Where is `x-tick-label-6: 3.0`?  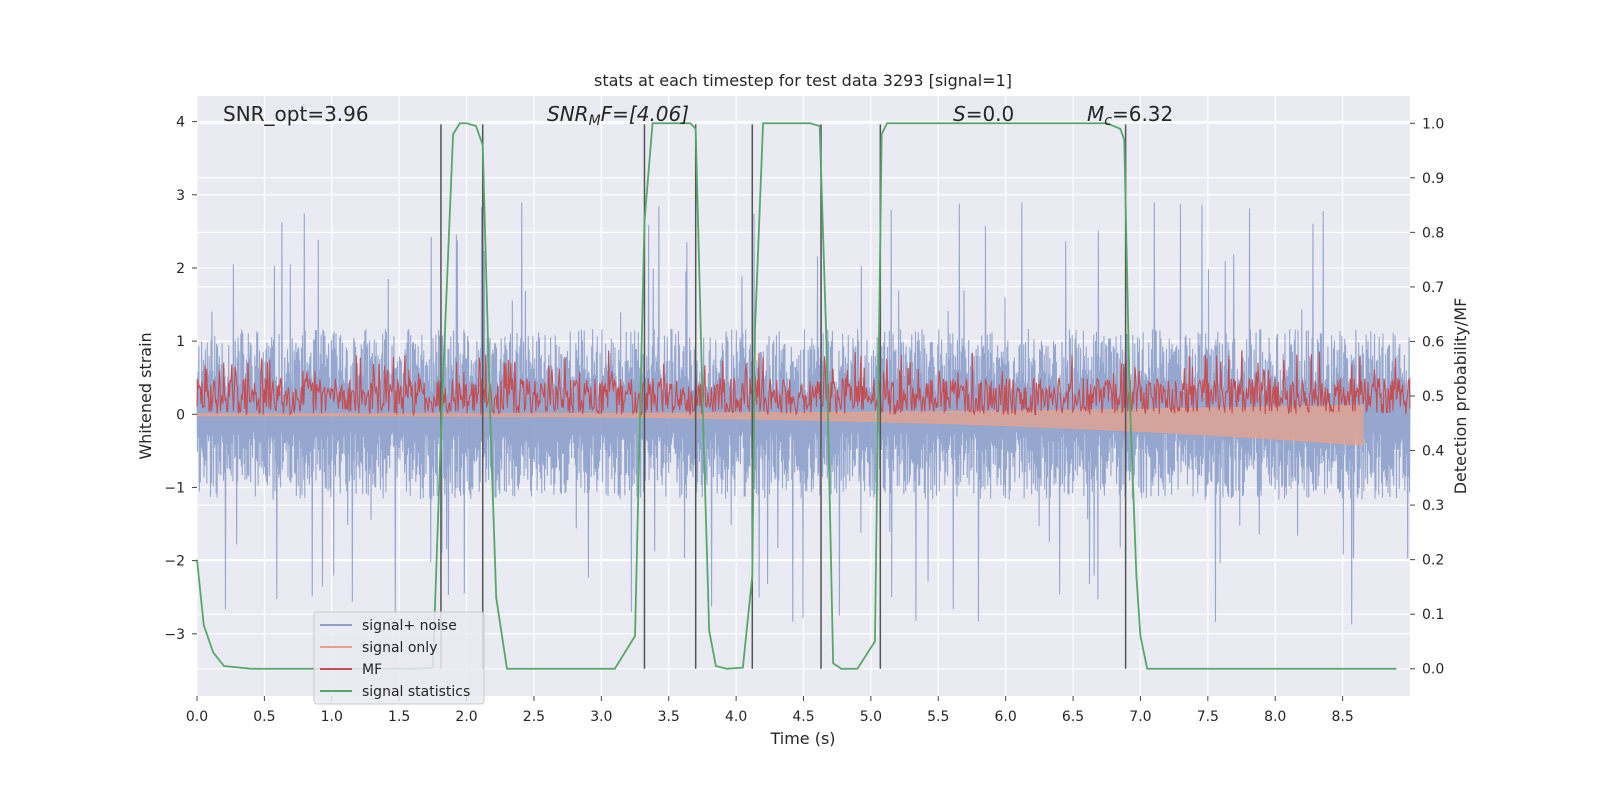
x-tick-label-6: 3.0 is located at coordinates (601, 717).